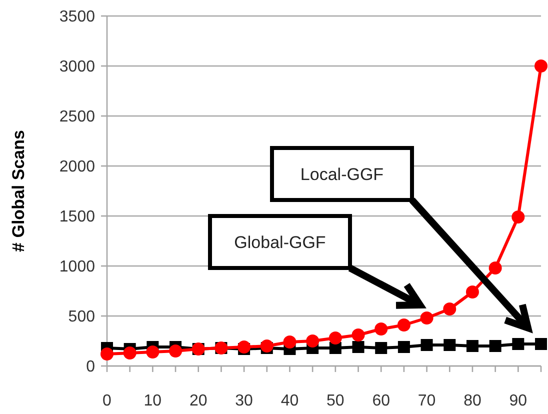 This screenshot has width=548, height=414. I want to click on y-tick-label: 2500, so click(77, 117).